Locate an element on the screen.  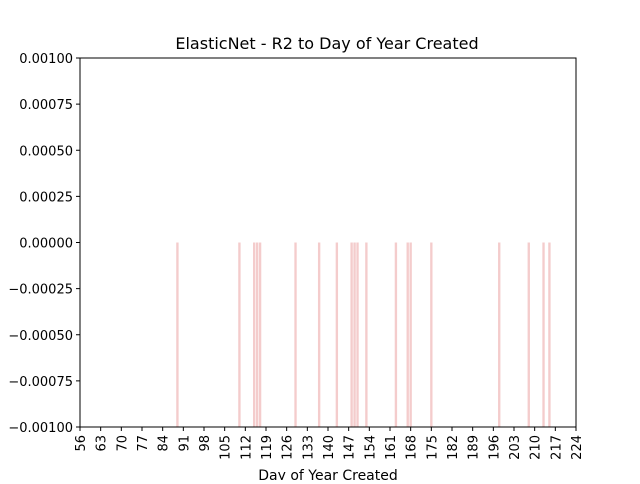
x-tick-label: 126 is located at coordinates (288, 447).